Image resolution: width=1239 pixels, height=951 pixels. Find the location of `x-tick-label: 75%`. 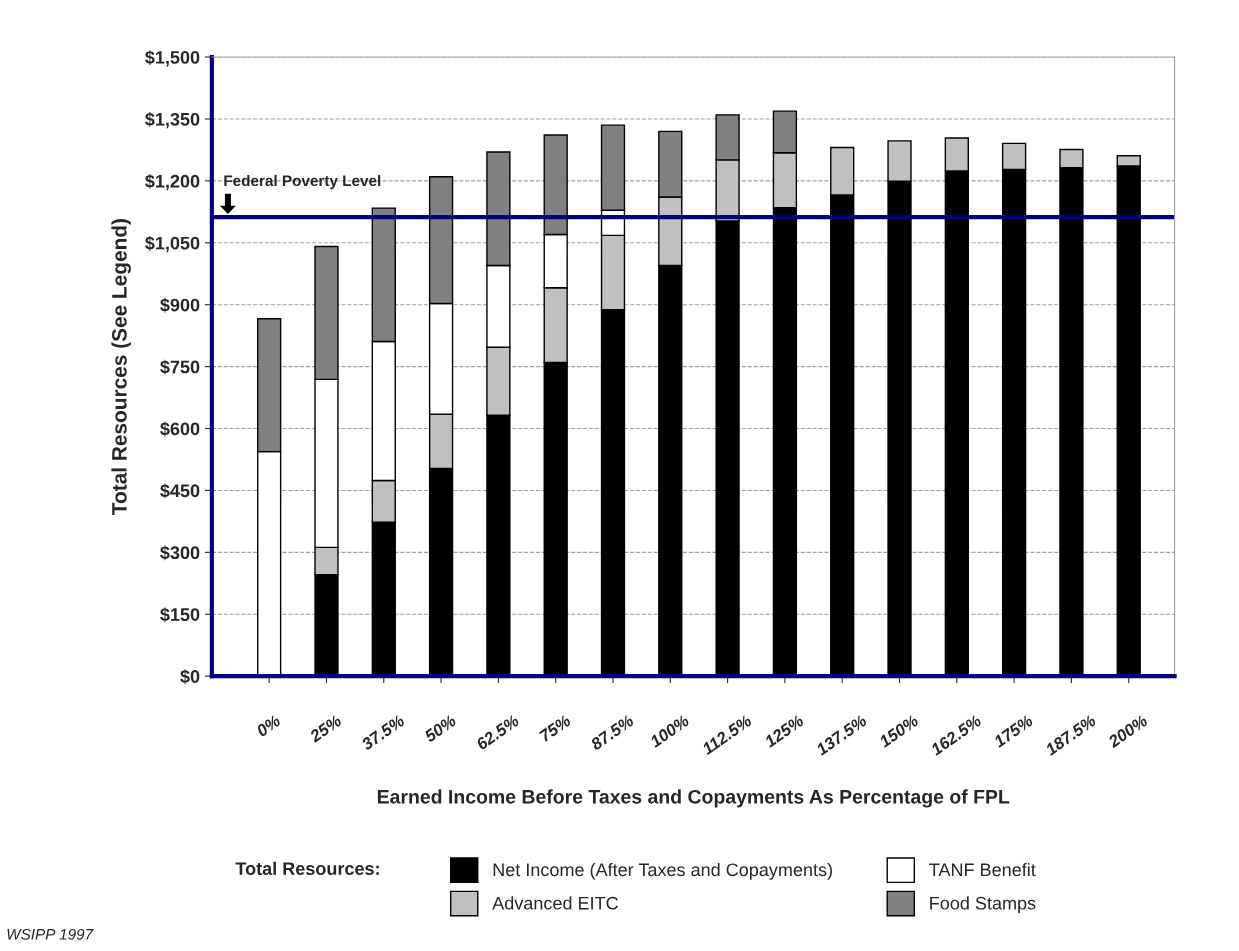

x-tick-label: 75% is located at coordinates (555, 728).